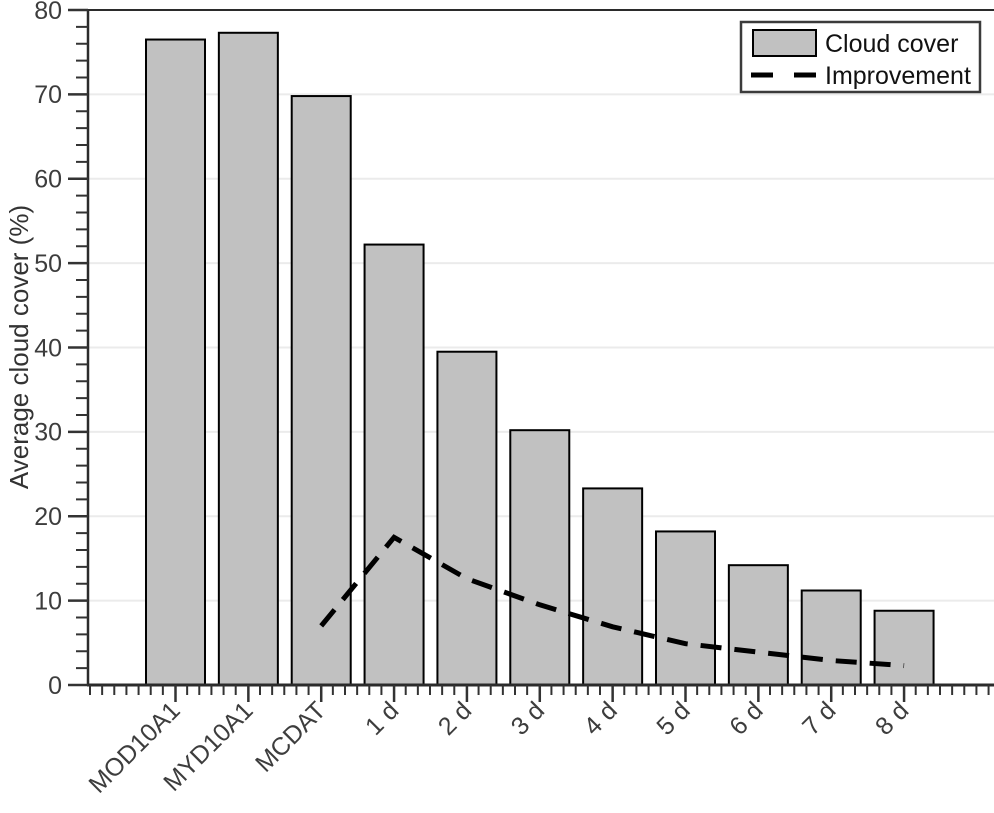 This screenshot has width=994, height=813. Describe the element at coordinates (673, 718) in the screenshot. I see `x-category-label-5 d: 5 d` at that location.